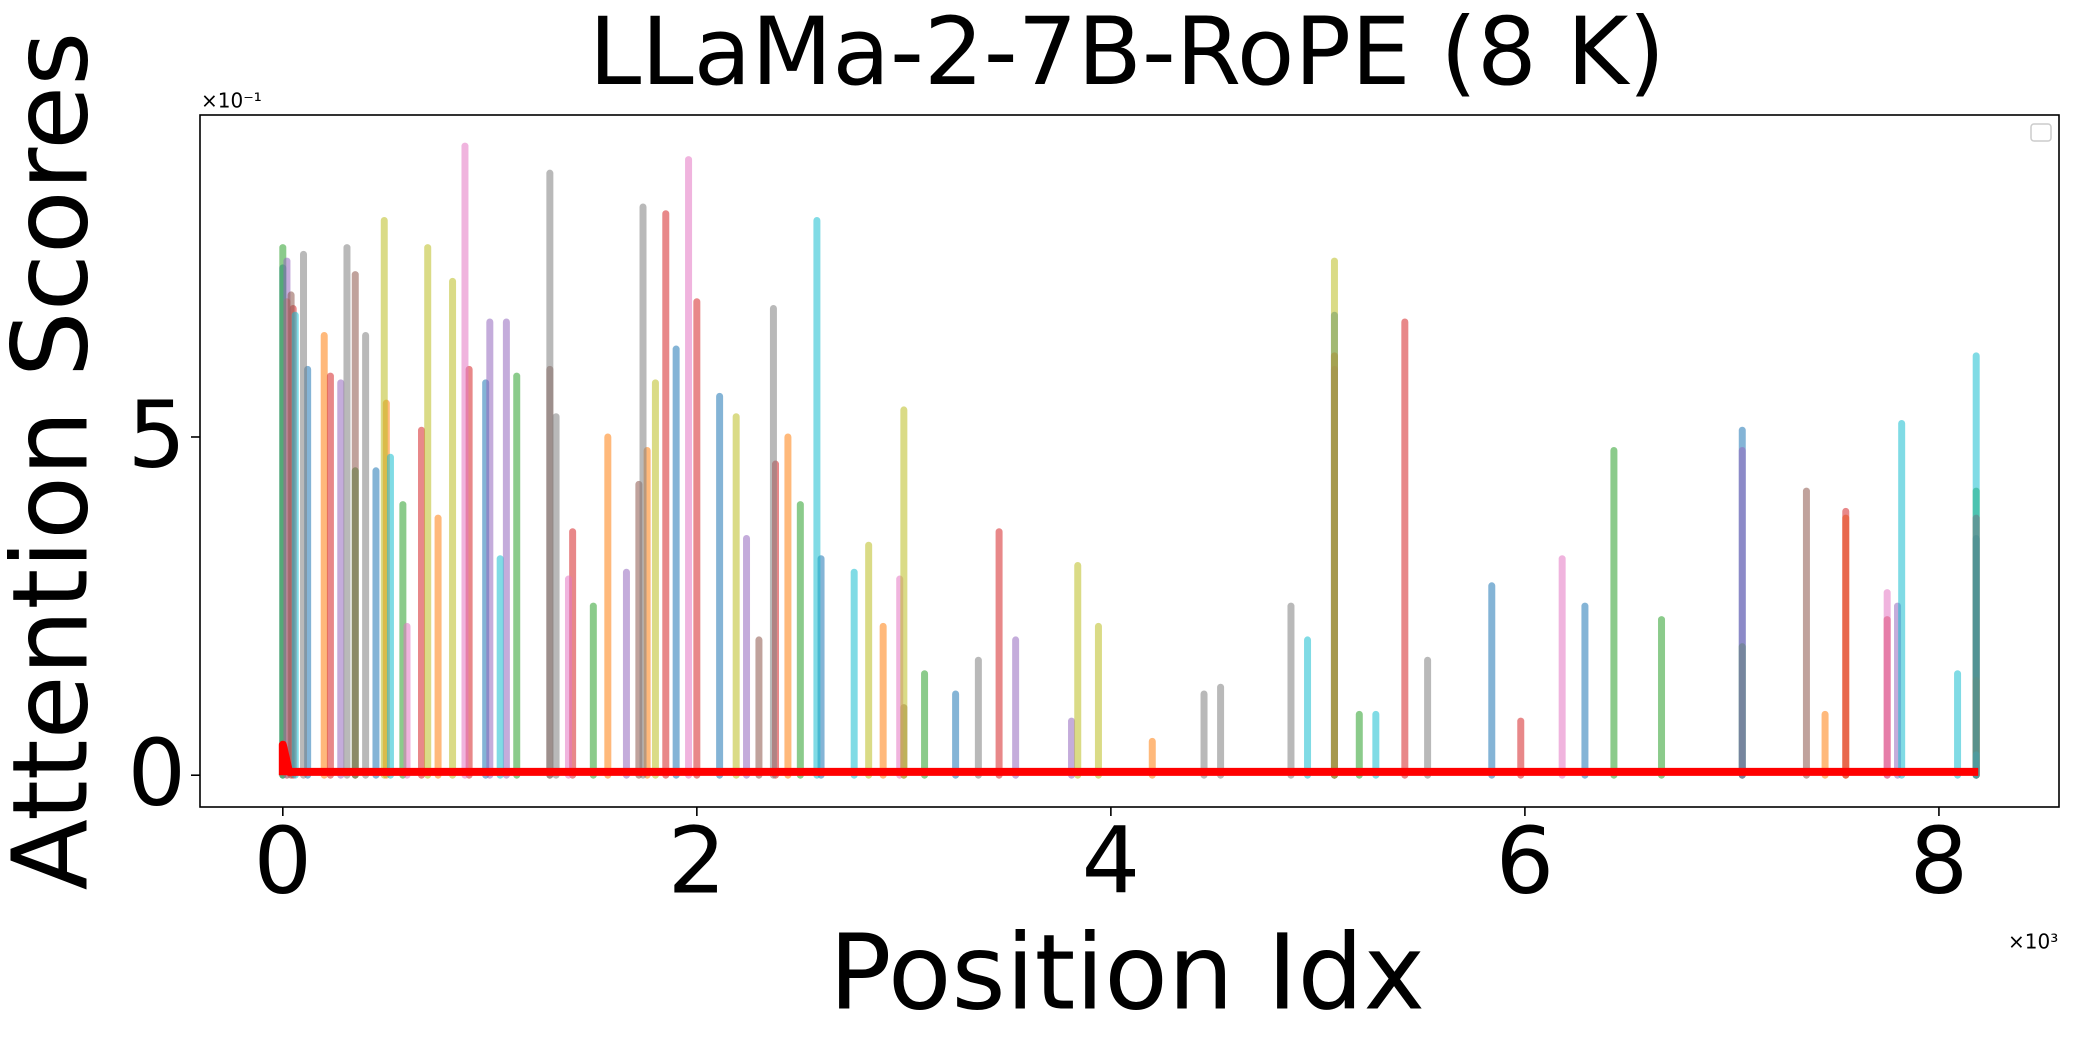  What do you see at coordinates (697, 860) in the screenshot?
I see `x-tick-label: 2` at bounding box center [697, 860].